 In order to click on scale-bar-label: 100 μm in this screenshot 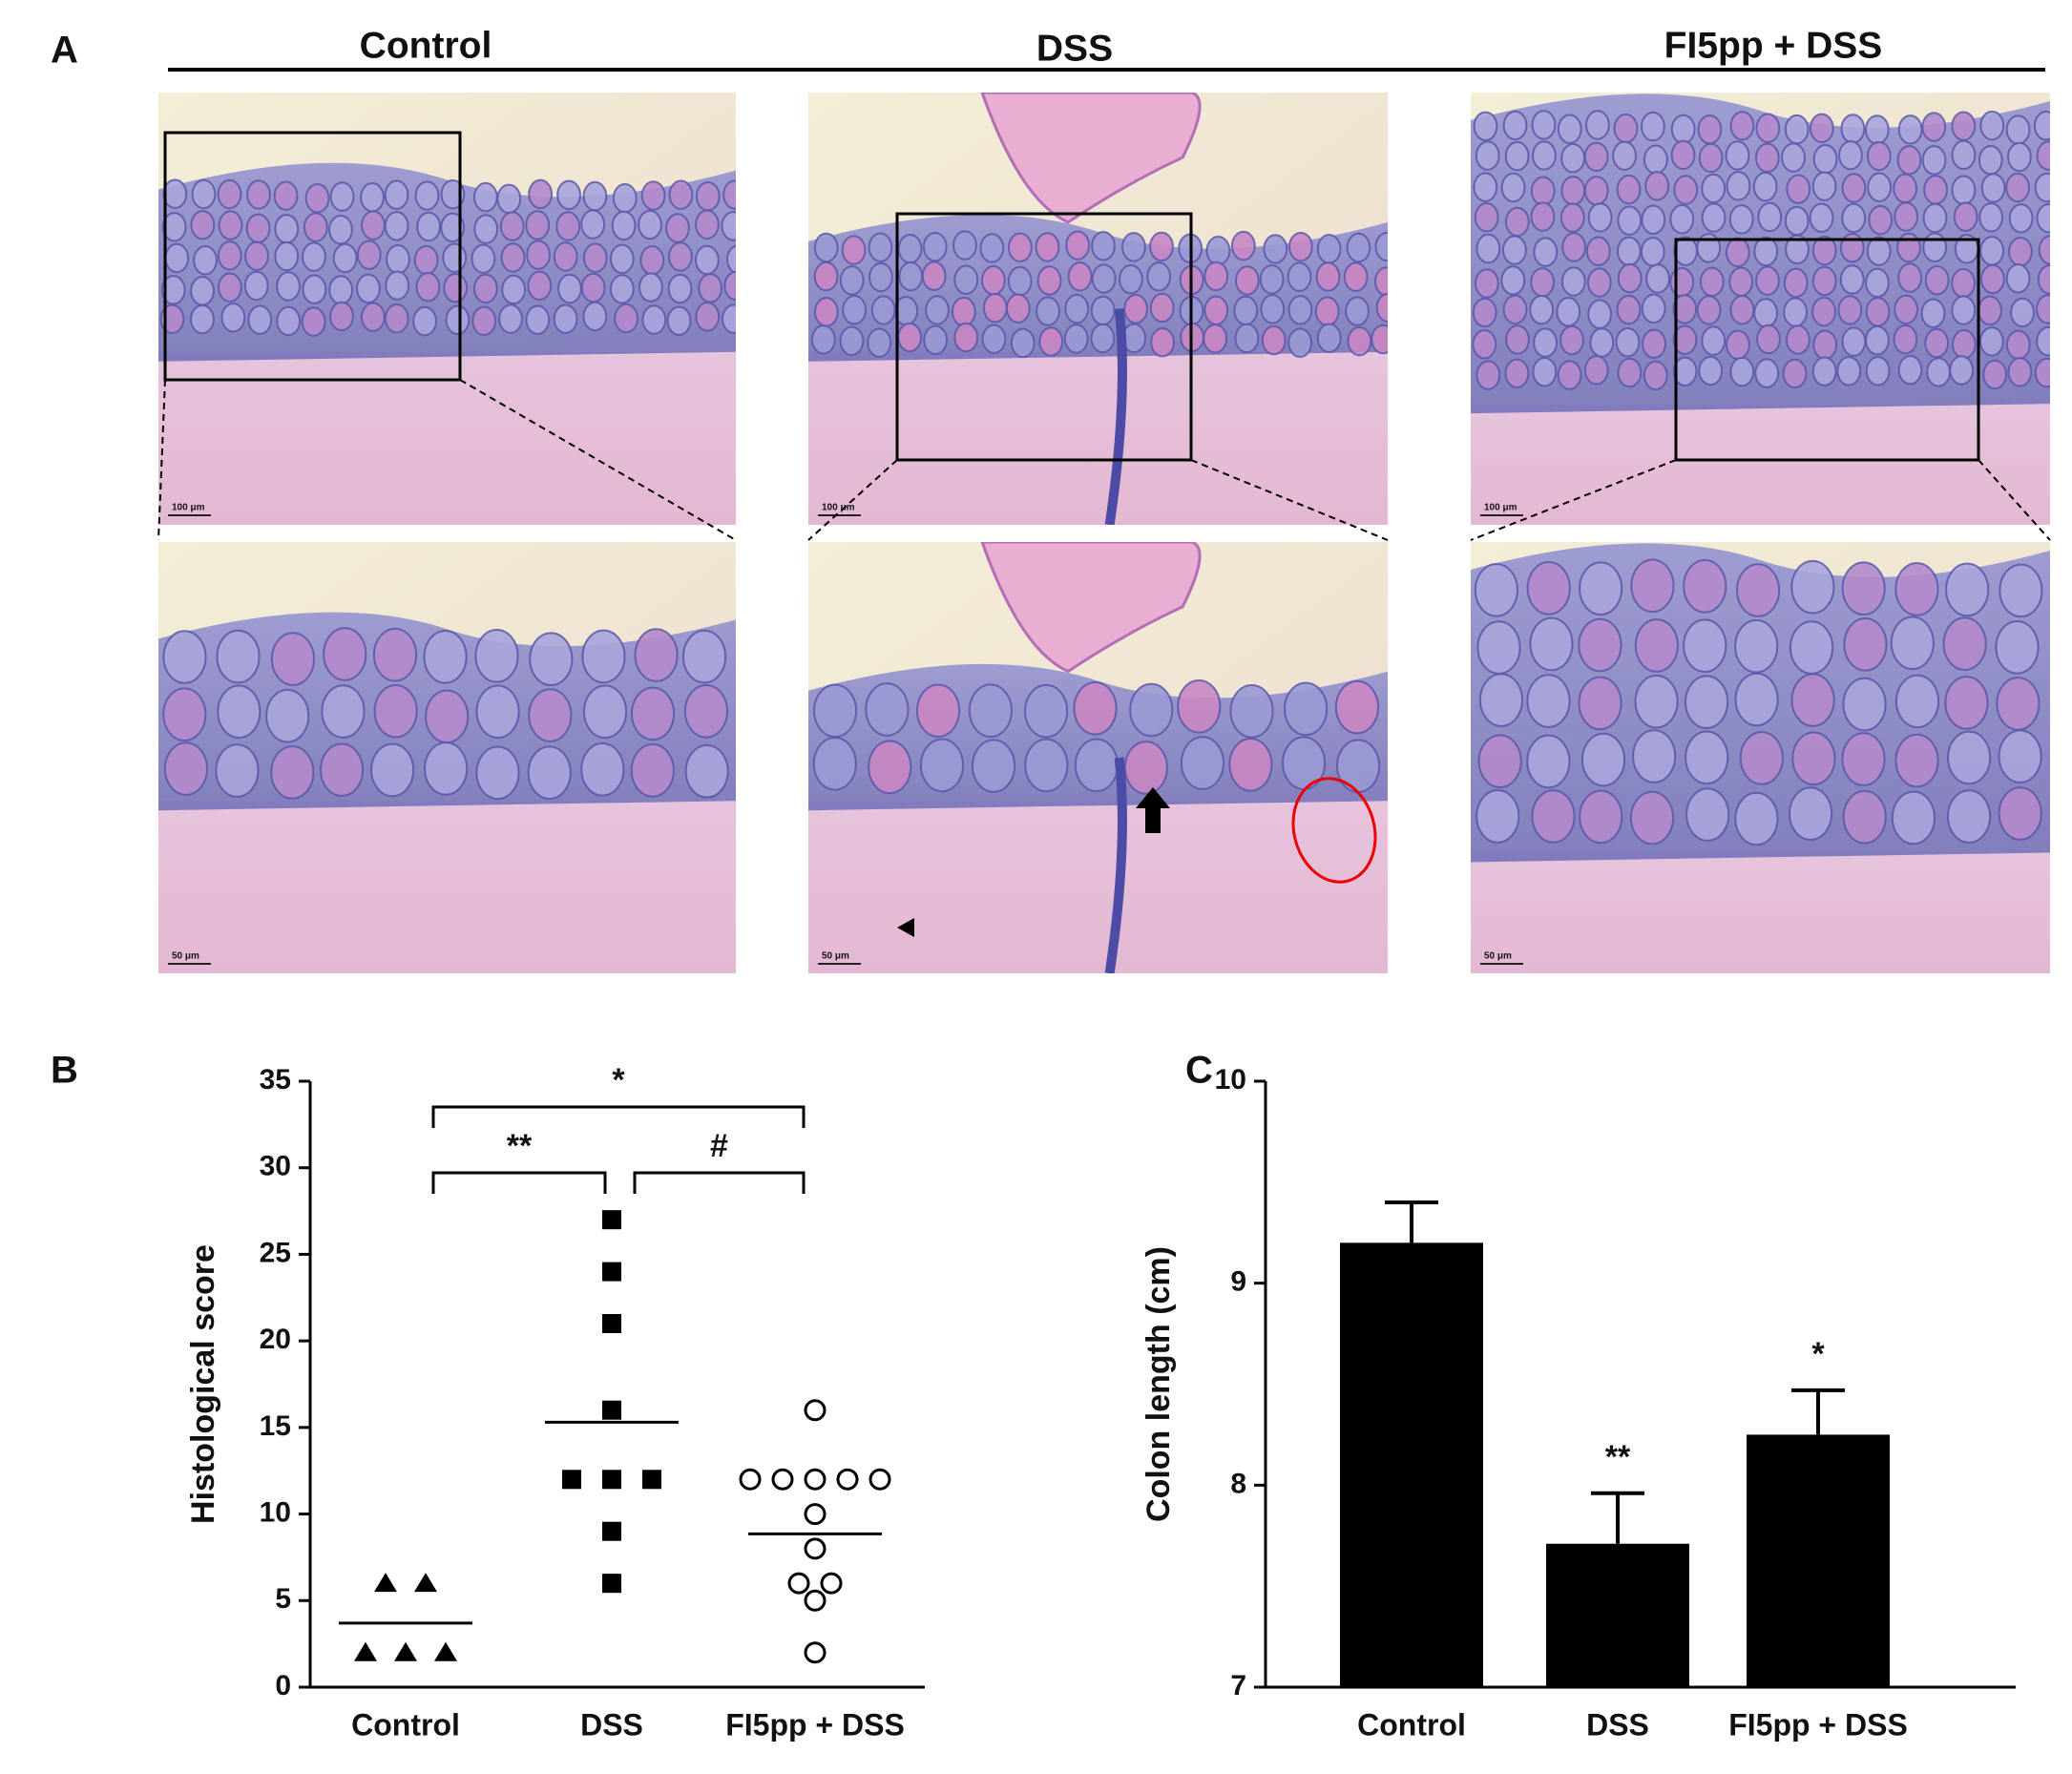, I will do `click(838, 508)`.